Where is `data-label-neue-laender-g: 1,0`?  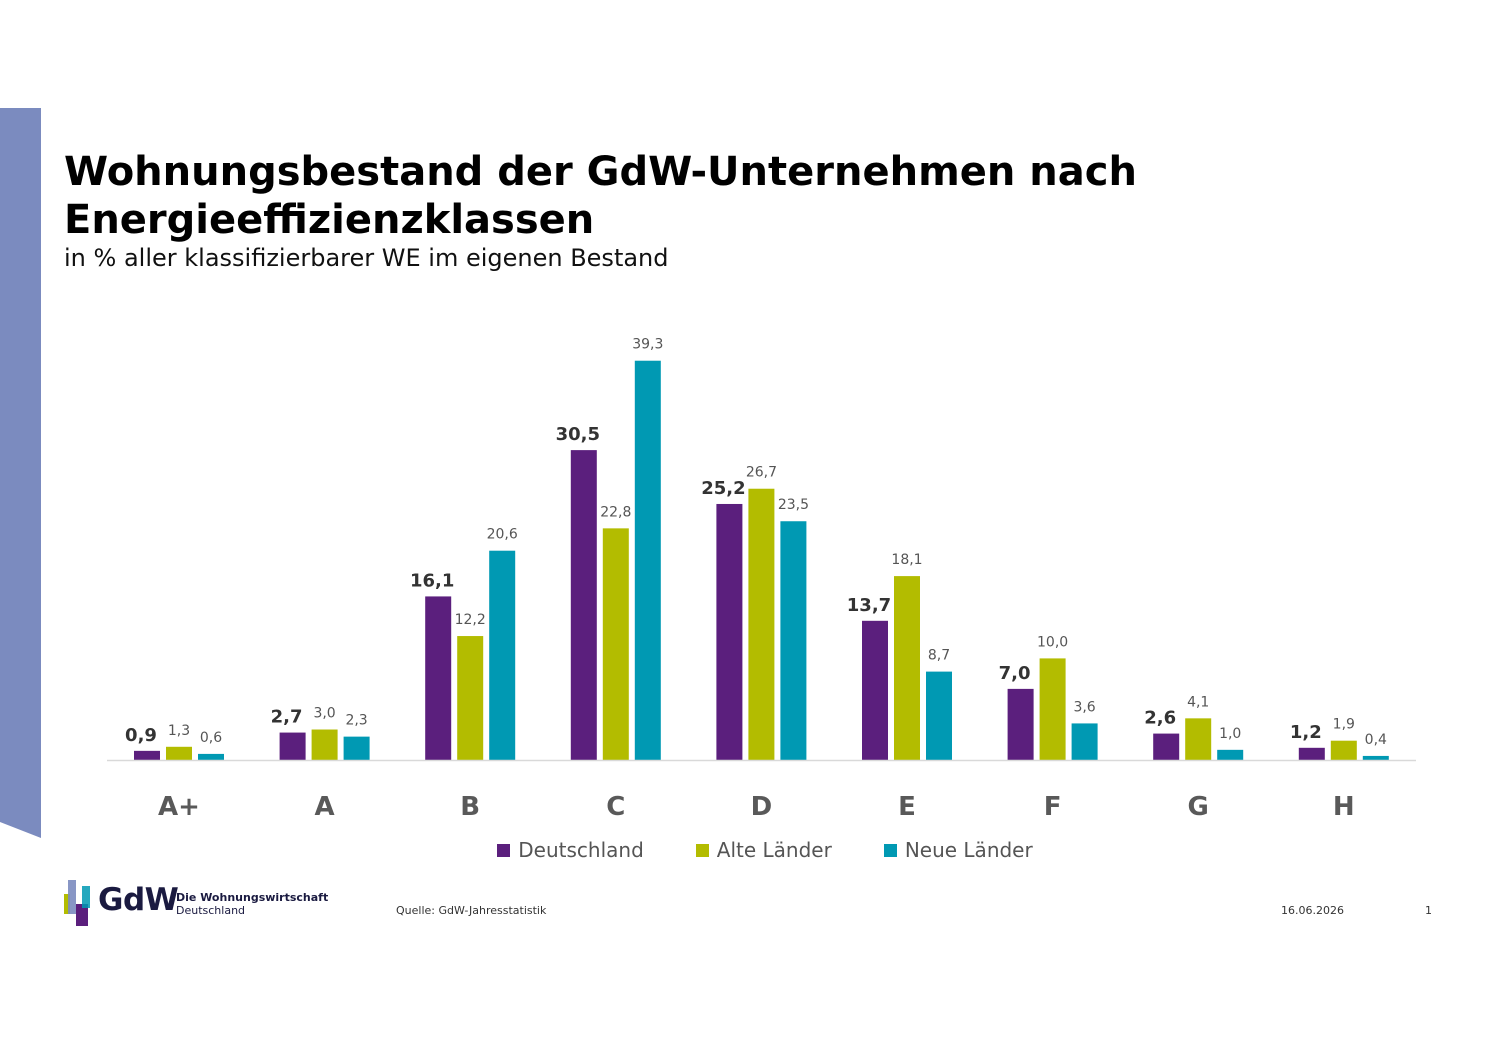 data-label-neue-laender-g: 1,0 is located at coordinates (1230, 734).